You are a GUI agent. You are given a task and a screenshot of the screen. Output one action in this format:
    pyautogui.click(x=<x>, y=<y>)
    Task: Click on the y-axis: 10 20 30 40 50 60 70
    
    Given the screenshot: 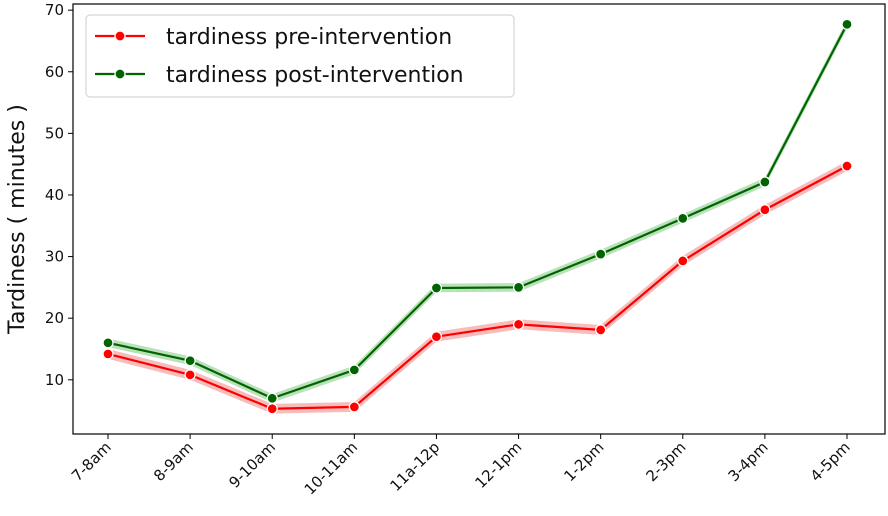 What is the action you would take?
    pyautogui.click(x=59, y=195)
    